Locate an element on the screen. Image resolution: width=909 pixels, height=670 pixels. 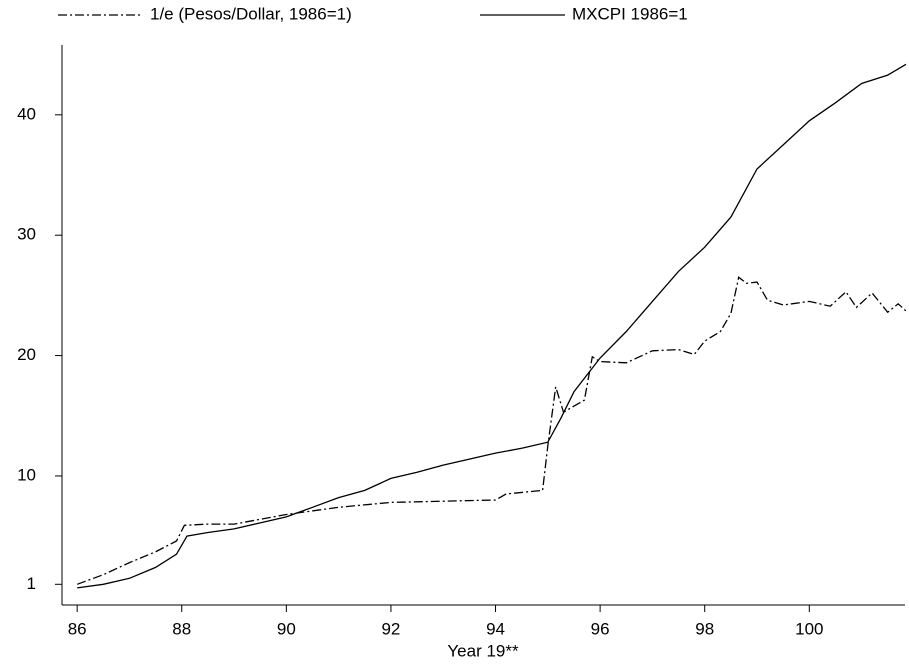
x-tick-label: 94 is located at coordinates (495, 628).